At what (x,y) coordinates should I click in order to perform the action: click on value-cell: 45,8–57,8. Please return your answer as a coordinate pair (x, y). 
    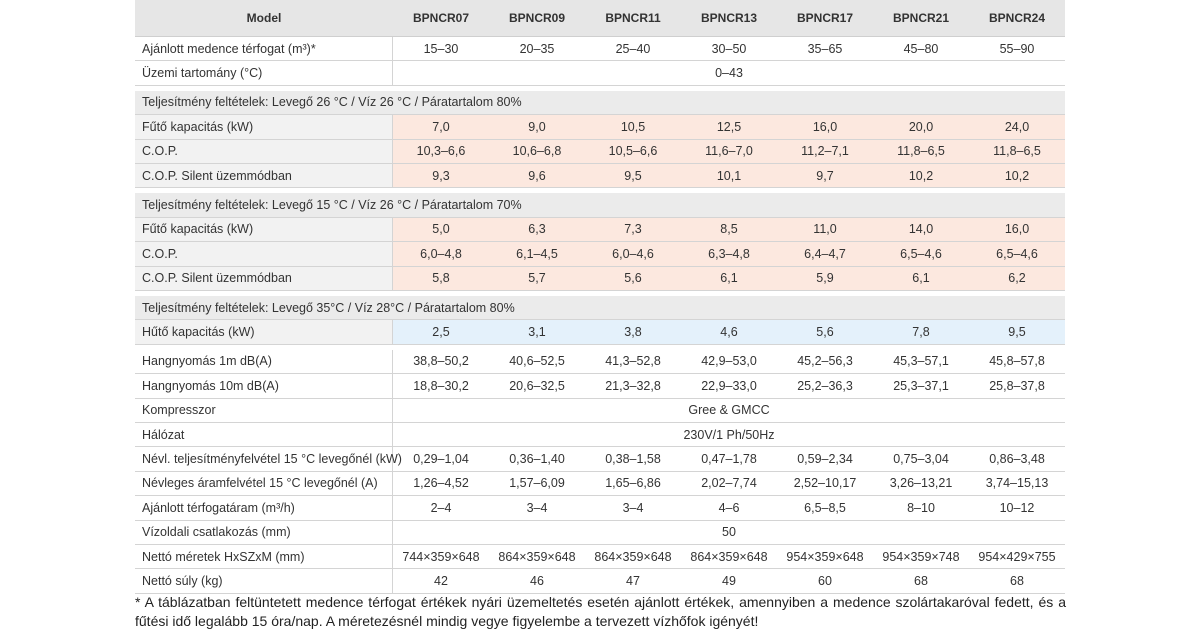
    Looking at the image, I should click on (1017, 362).